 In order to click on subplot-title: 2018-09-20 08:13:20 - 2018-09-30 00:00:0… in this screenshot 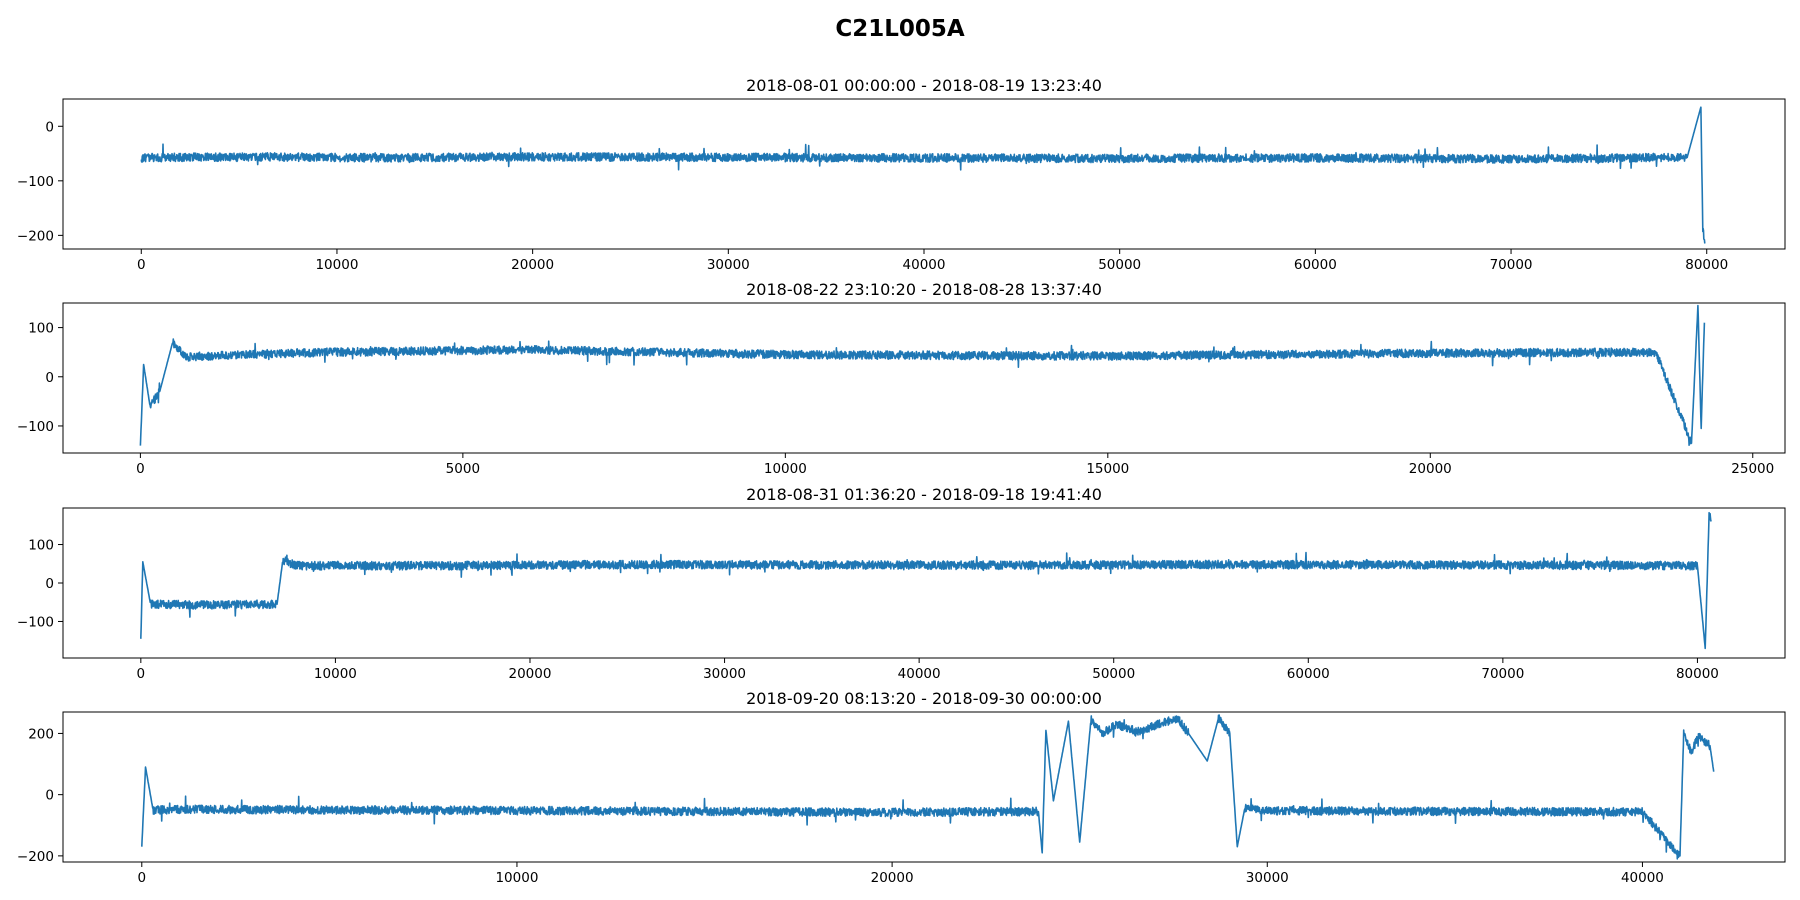, I will do `click(924, 698)`.